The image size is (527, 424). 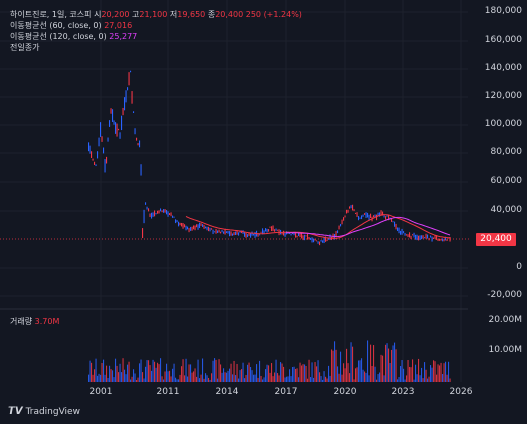 I want to click on time-tick-label: 2001, so click(x=101, y=392).